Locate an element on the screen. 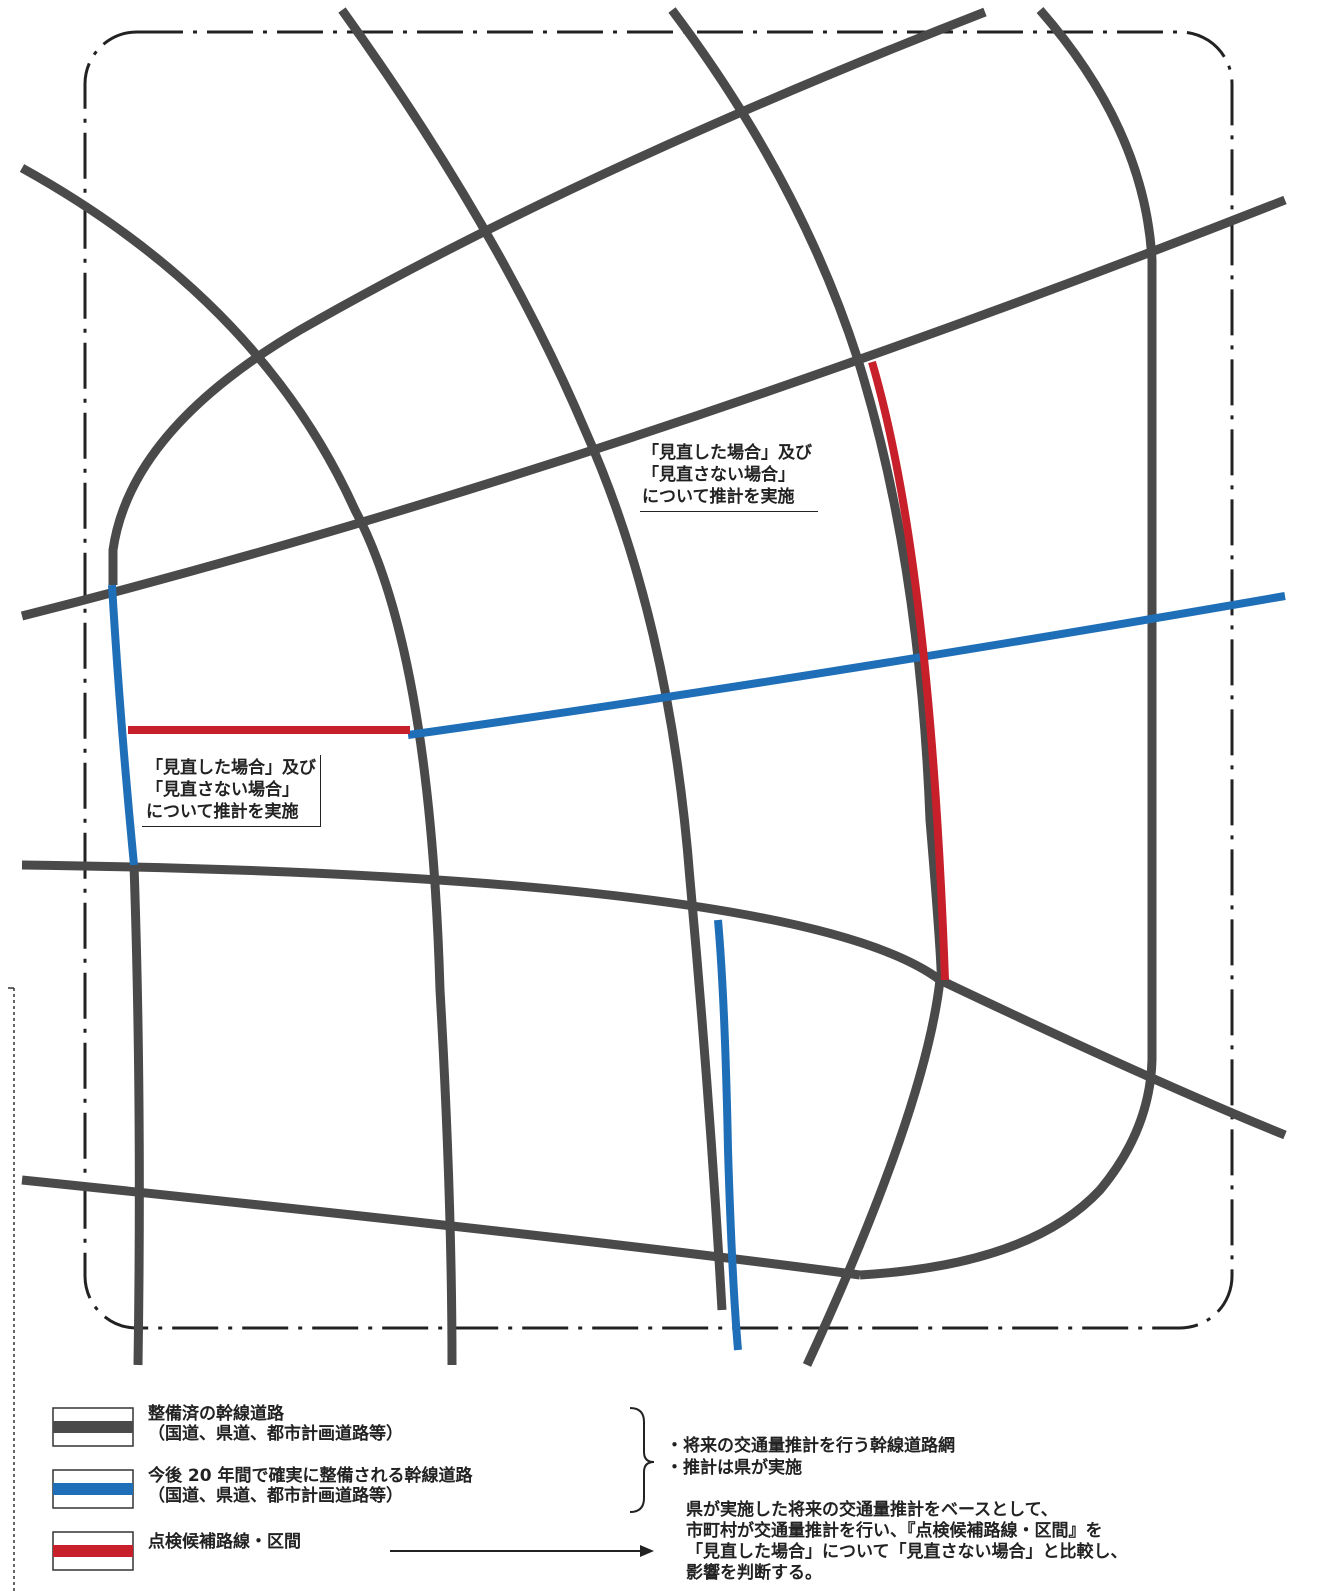  annotation-upper: 「見直した場合」及び 「見直さない場合」 について推計を実施 is located at coordinates (729, 476).